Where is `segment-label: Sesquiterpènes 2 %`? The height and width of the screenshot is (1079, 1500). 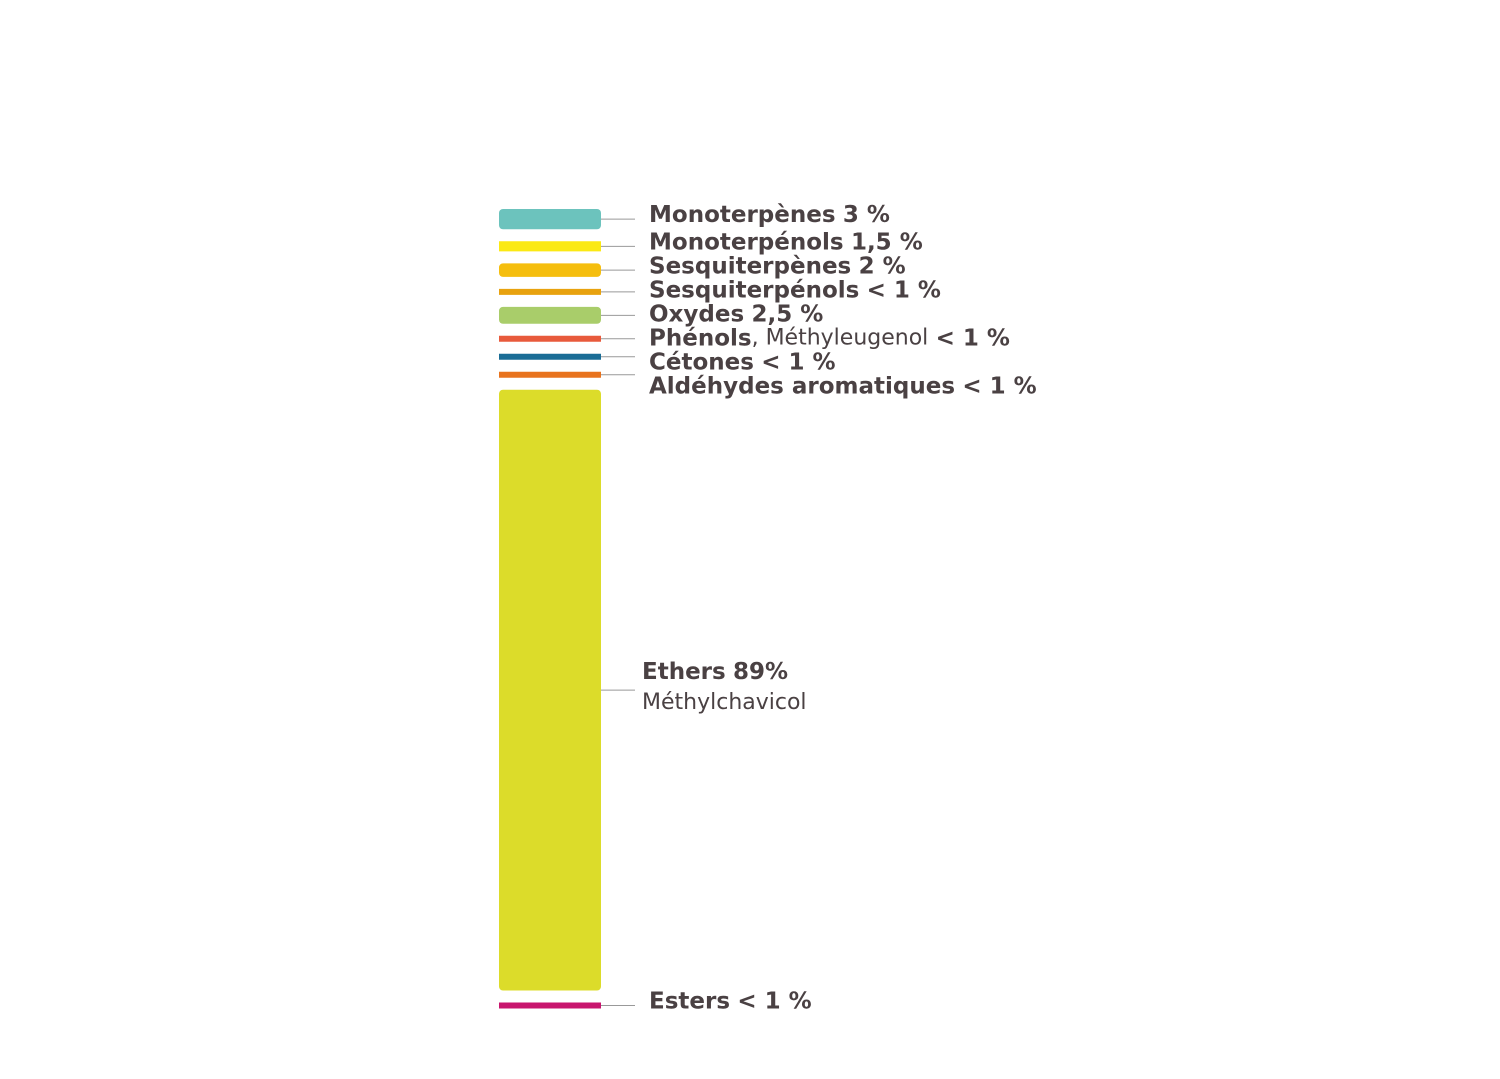
segment-label: Sesquiterpènes 2 % is located at coordinates (777, 266).